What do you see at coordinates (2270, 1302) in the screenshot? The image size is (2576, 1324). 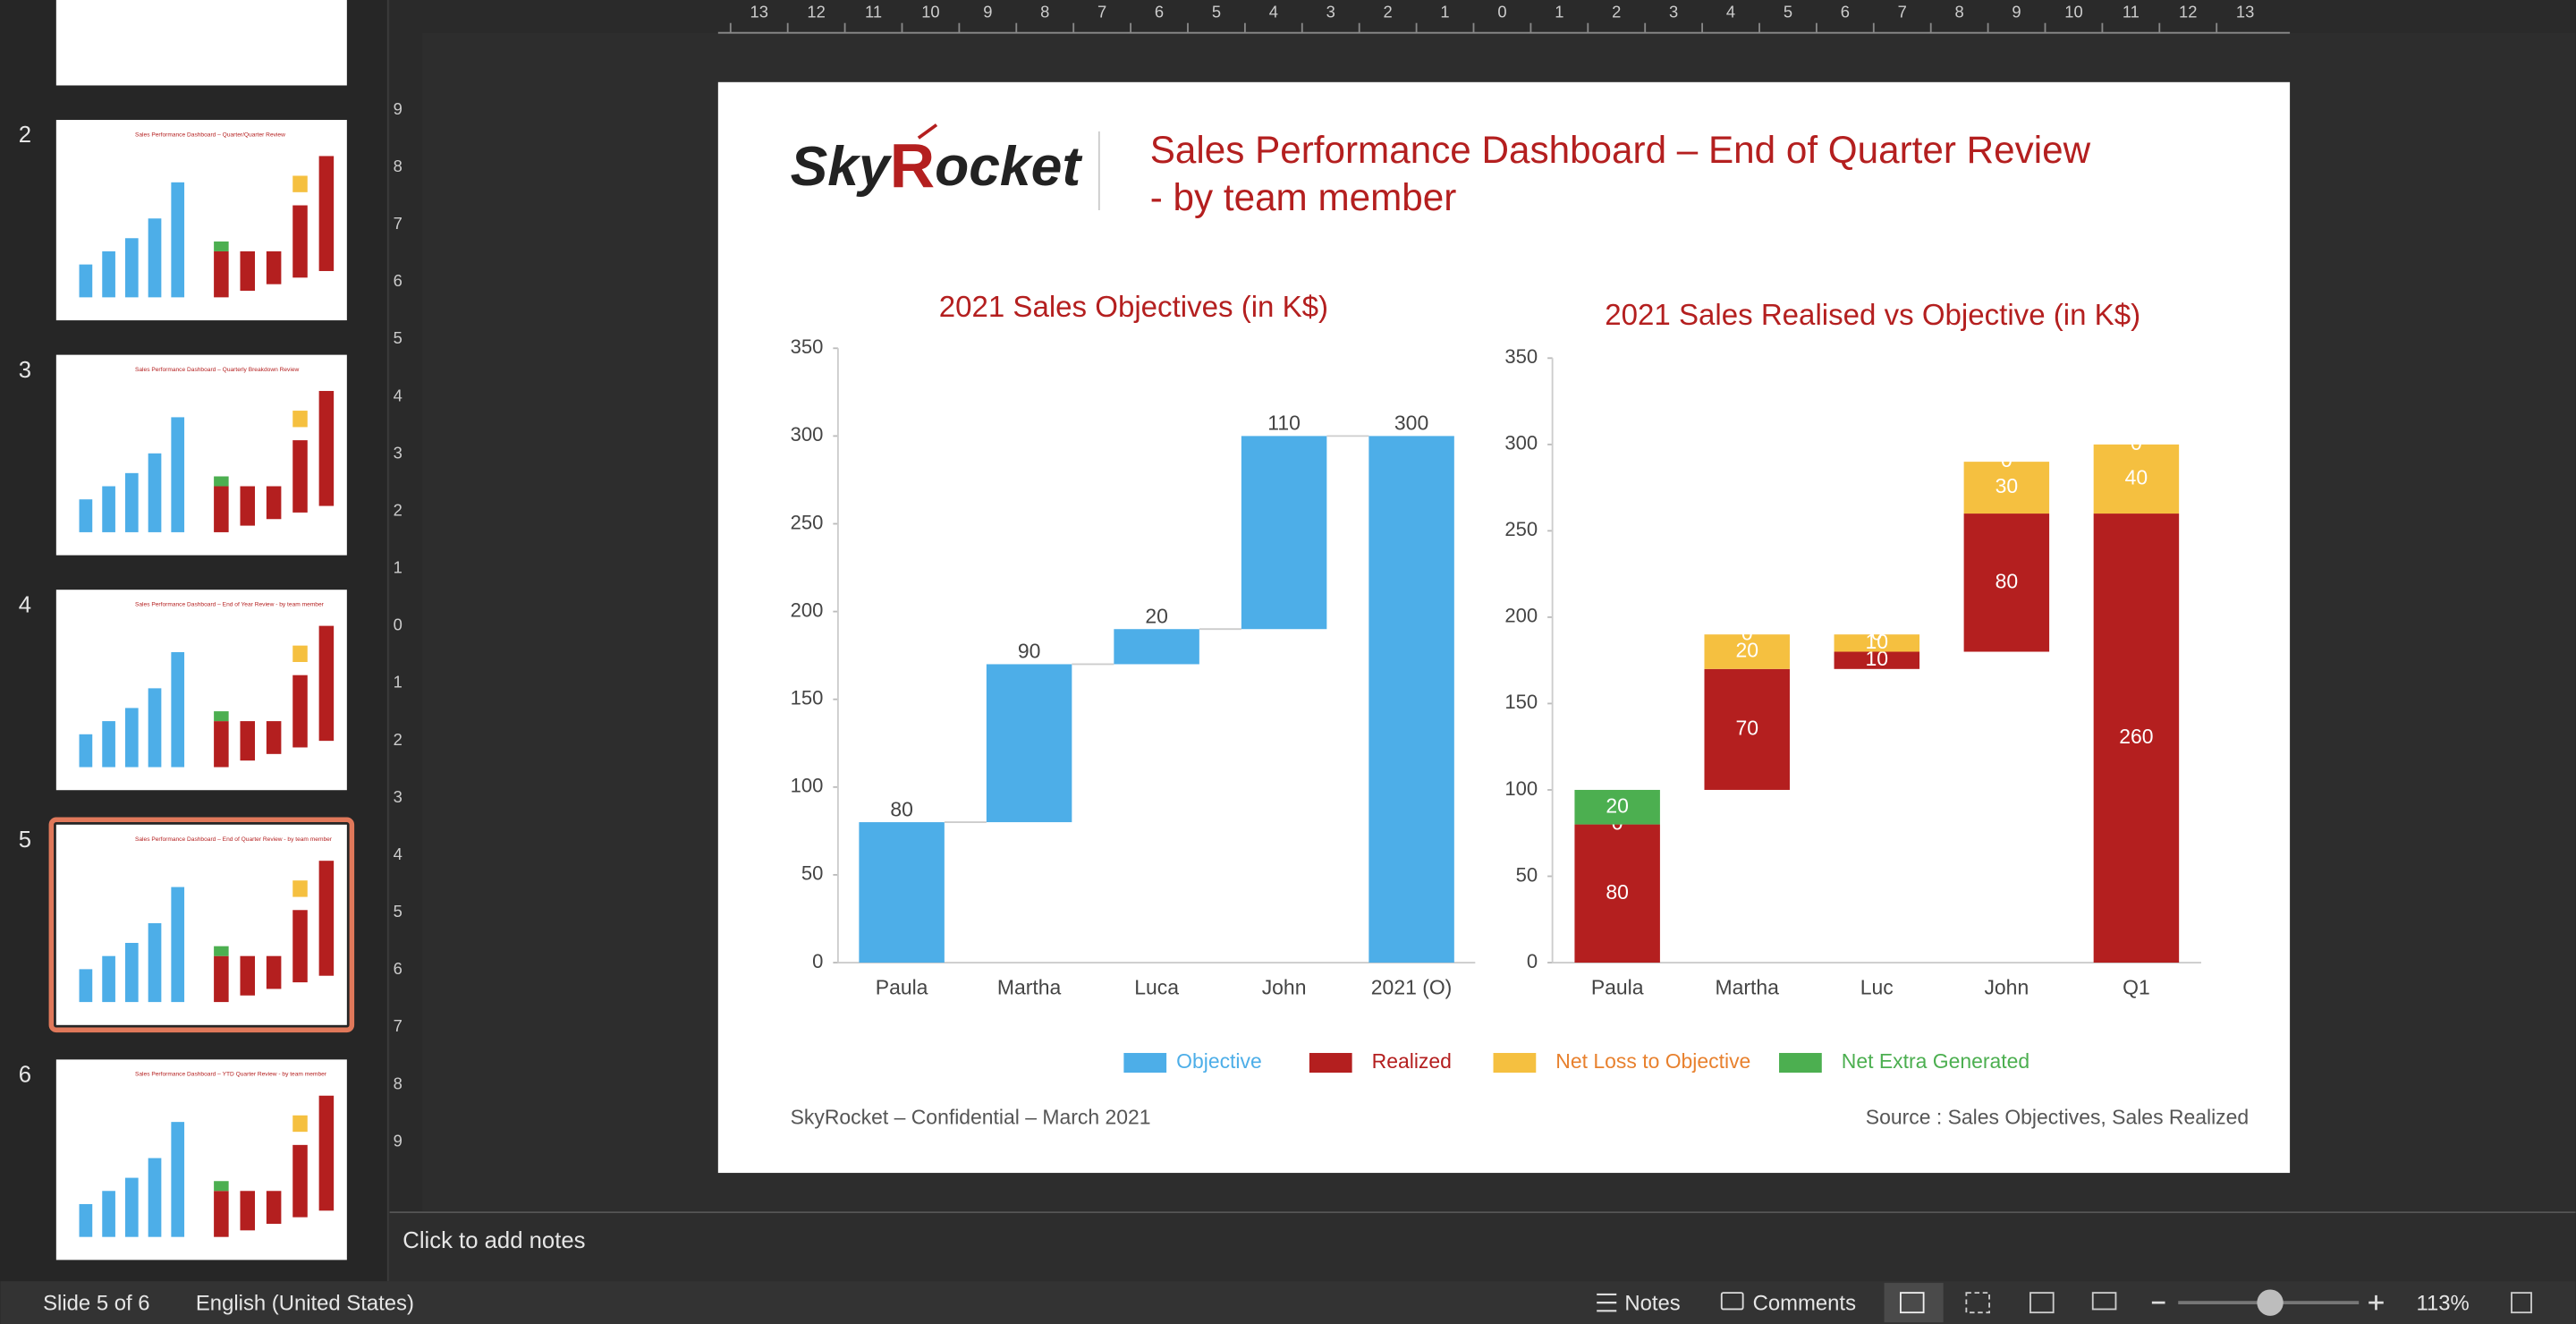 I see `zoom-thumb` at bounding box center [2270, 1302].